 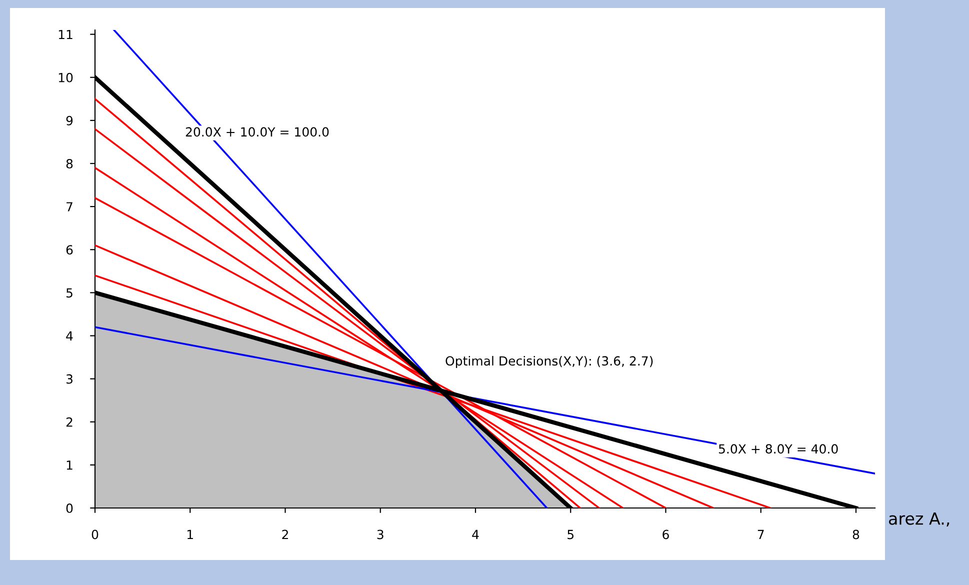 I want to click on x-tick-label: 8, so click(x=856, y=535).